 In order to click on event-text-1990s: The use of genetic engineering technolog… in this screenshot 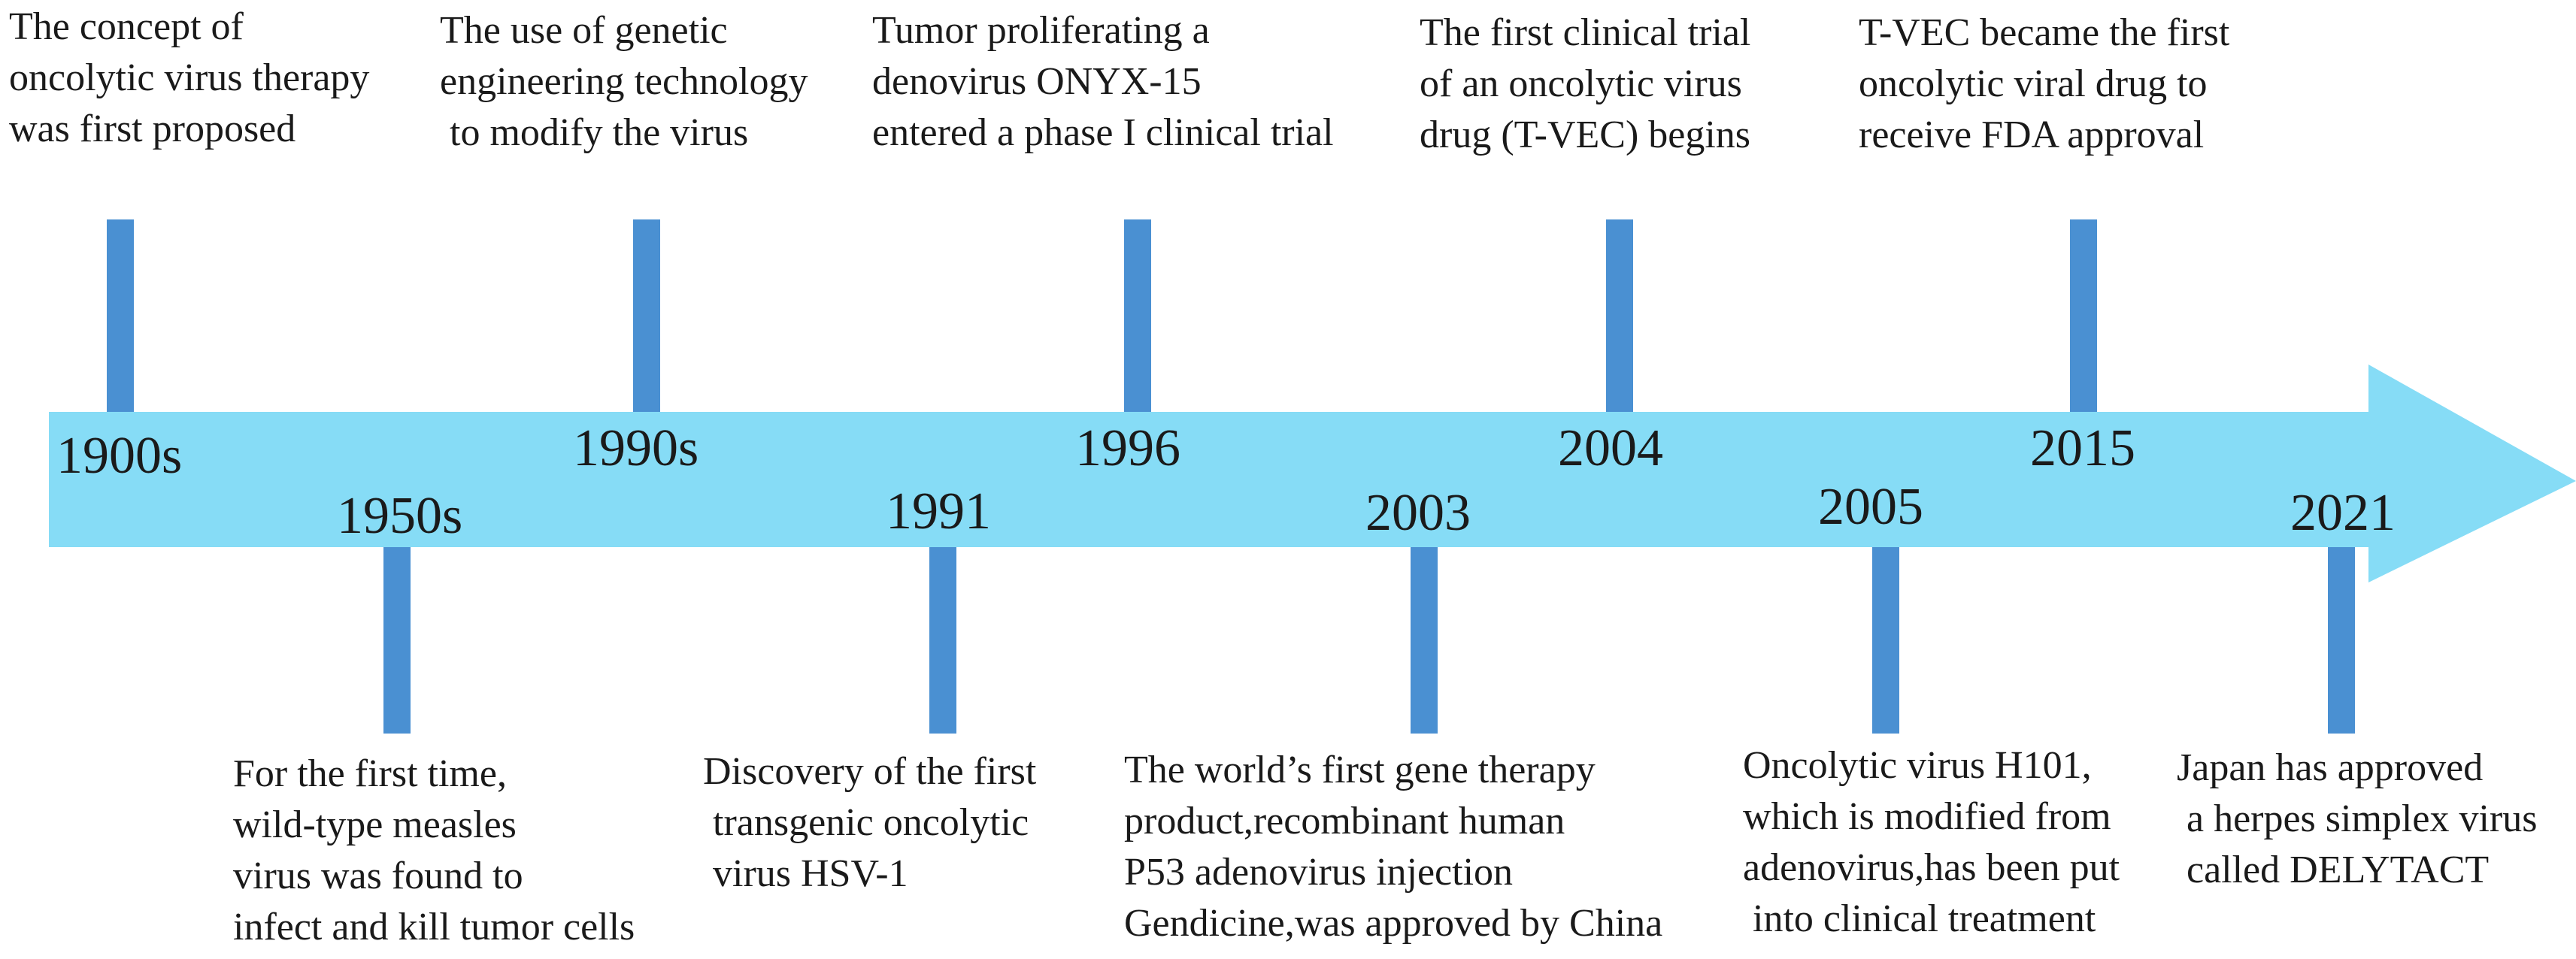, I will do `click(624, 81)`.